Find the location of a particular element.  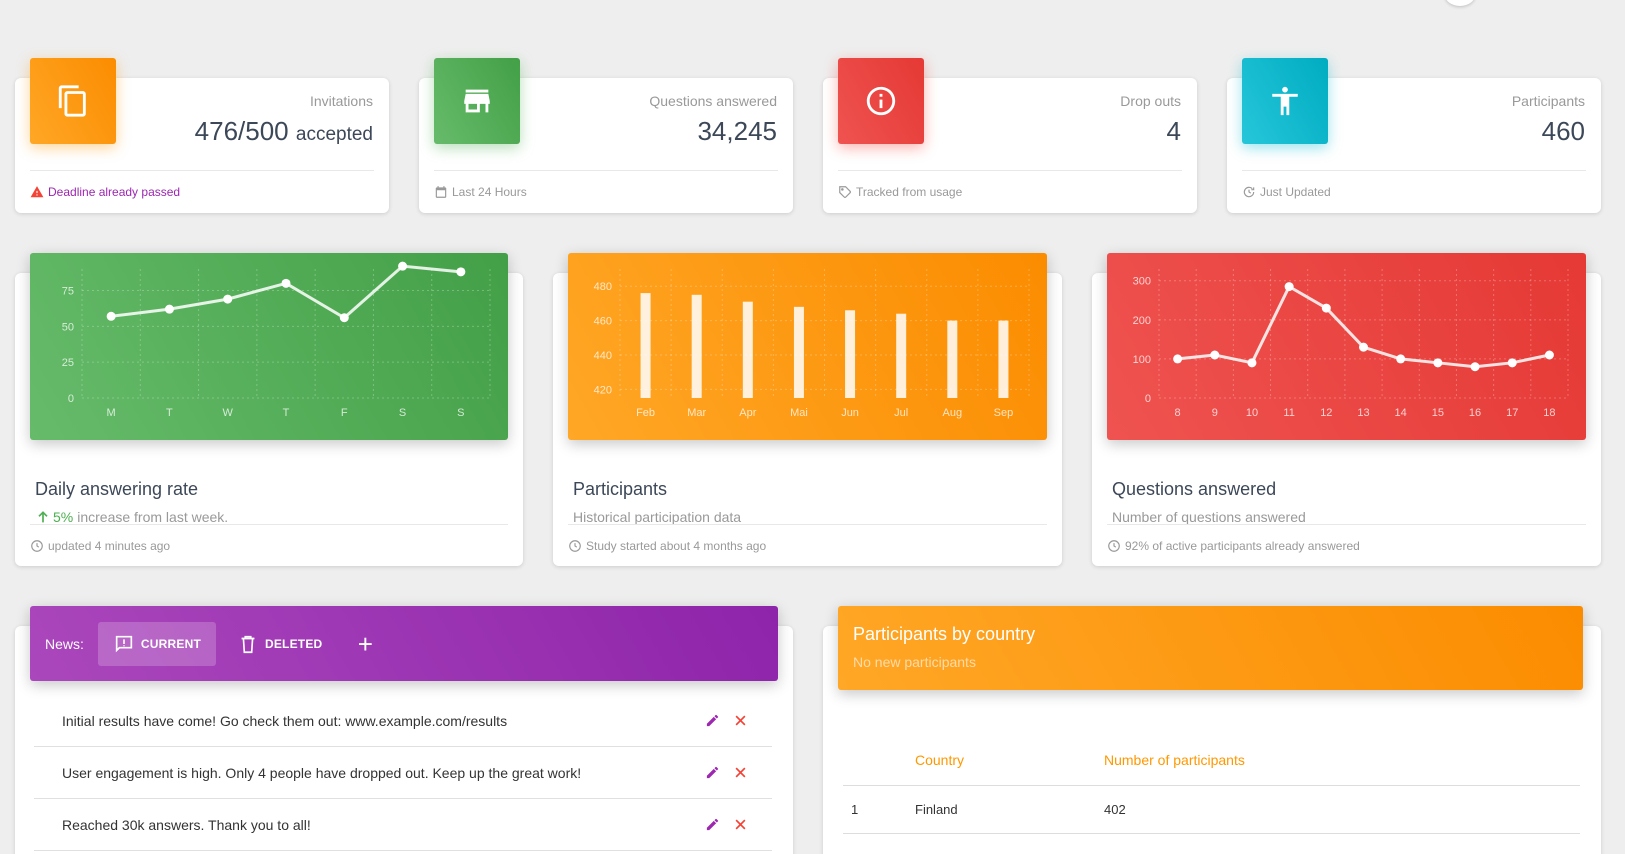

x-tick-label: F is located at coordinates (344, 413).